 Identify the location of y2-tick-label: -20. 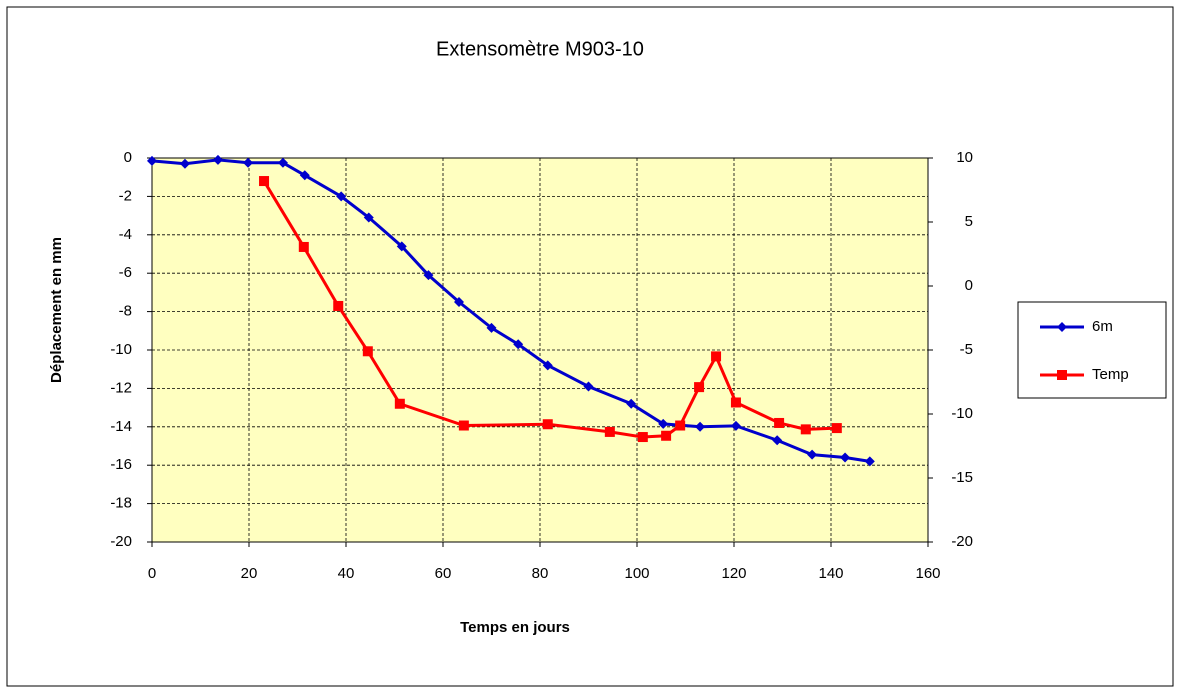
(962, 541).